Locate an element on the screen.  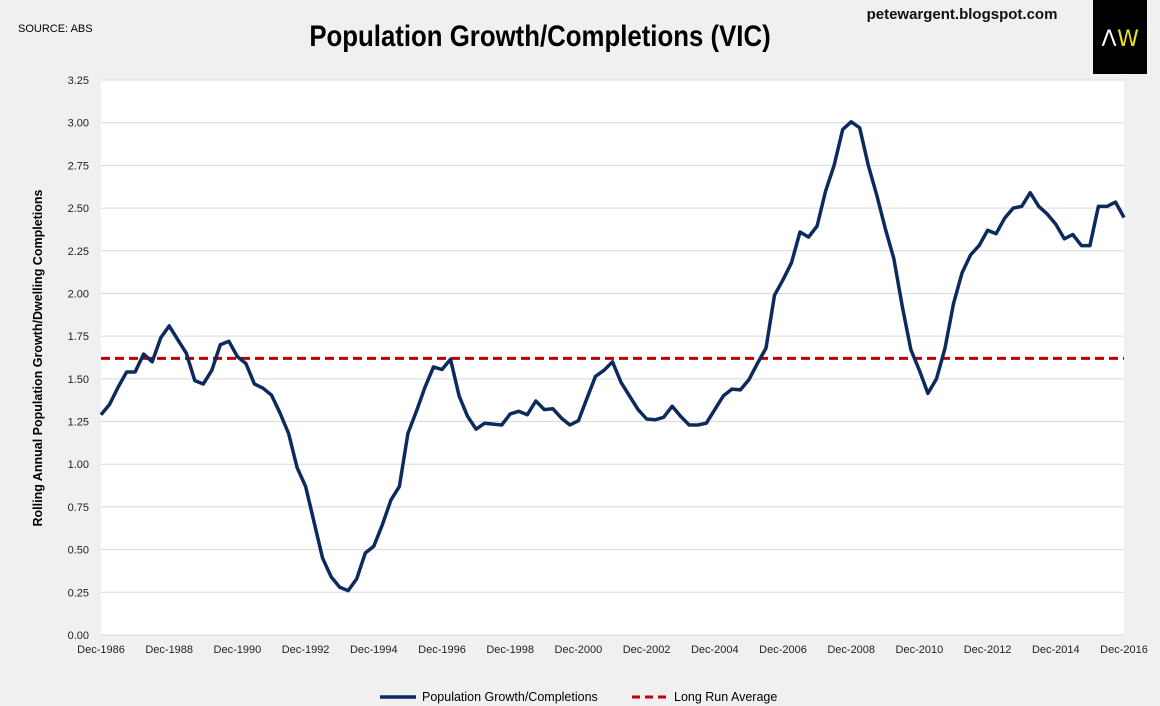
legend-label-average: Long Run Average is located at coordinates (725, 697).